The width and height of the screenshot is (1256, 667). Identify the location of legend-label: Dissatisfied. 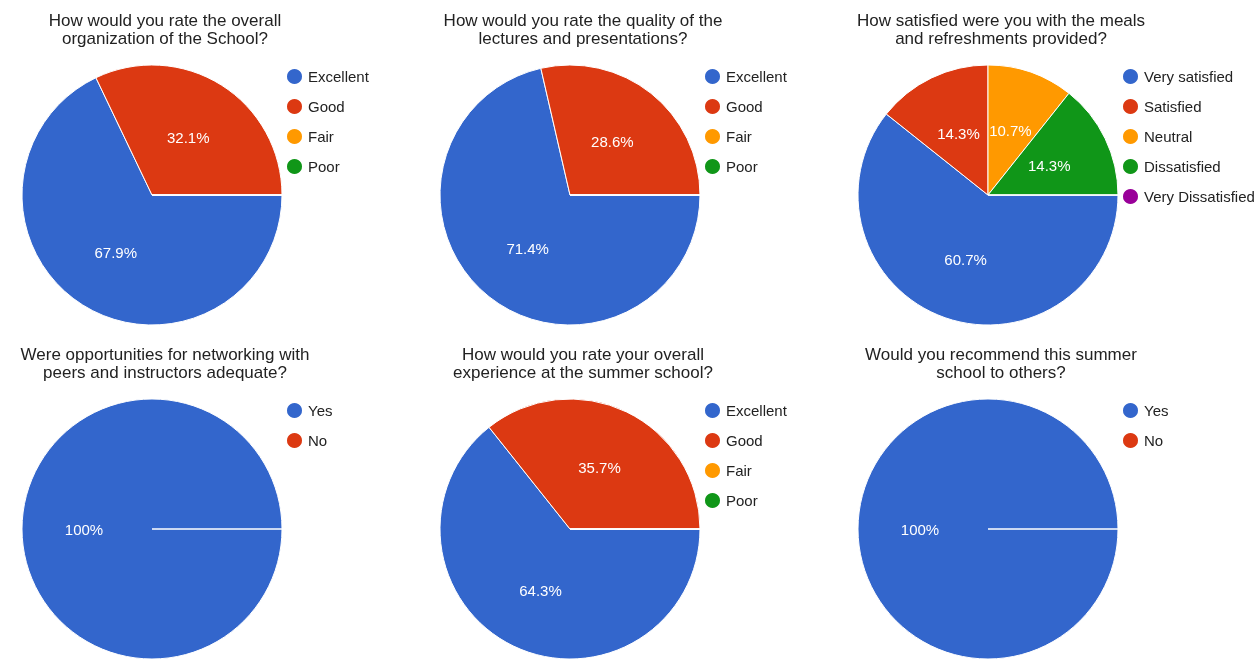
(1182, 166).